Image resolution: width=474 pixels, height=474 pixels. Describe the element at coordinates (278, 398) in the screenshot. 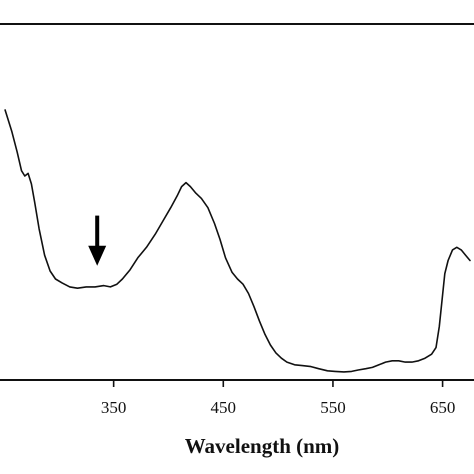

I see `x-axis: 350 450 550 650` at that location.